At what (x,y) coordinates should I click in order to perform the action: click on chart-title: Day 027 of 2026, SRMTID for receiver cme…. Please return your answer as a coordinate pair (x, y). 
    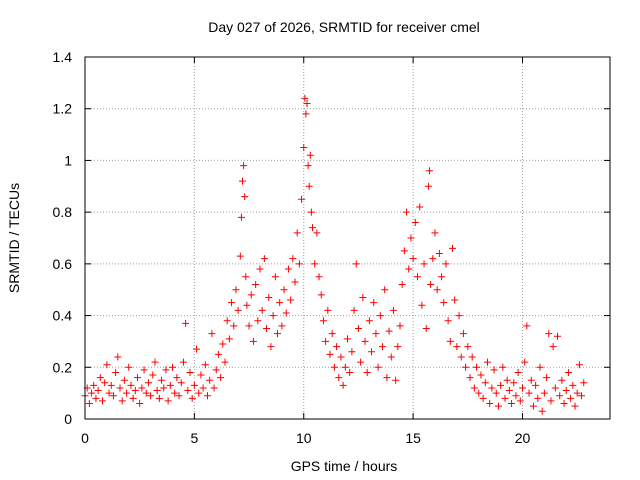
    Looking at the image, I should click on (344, 27).